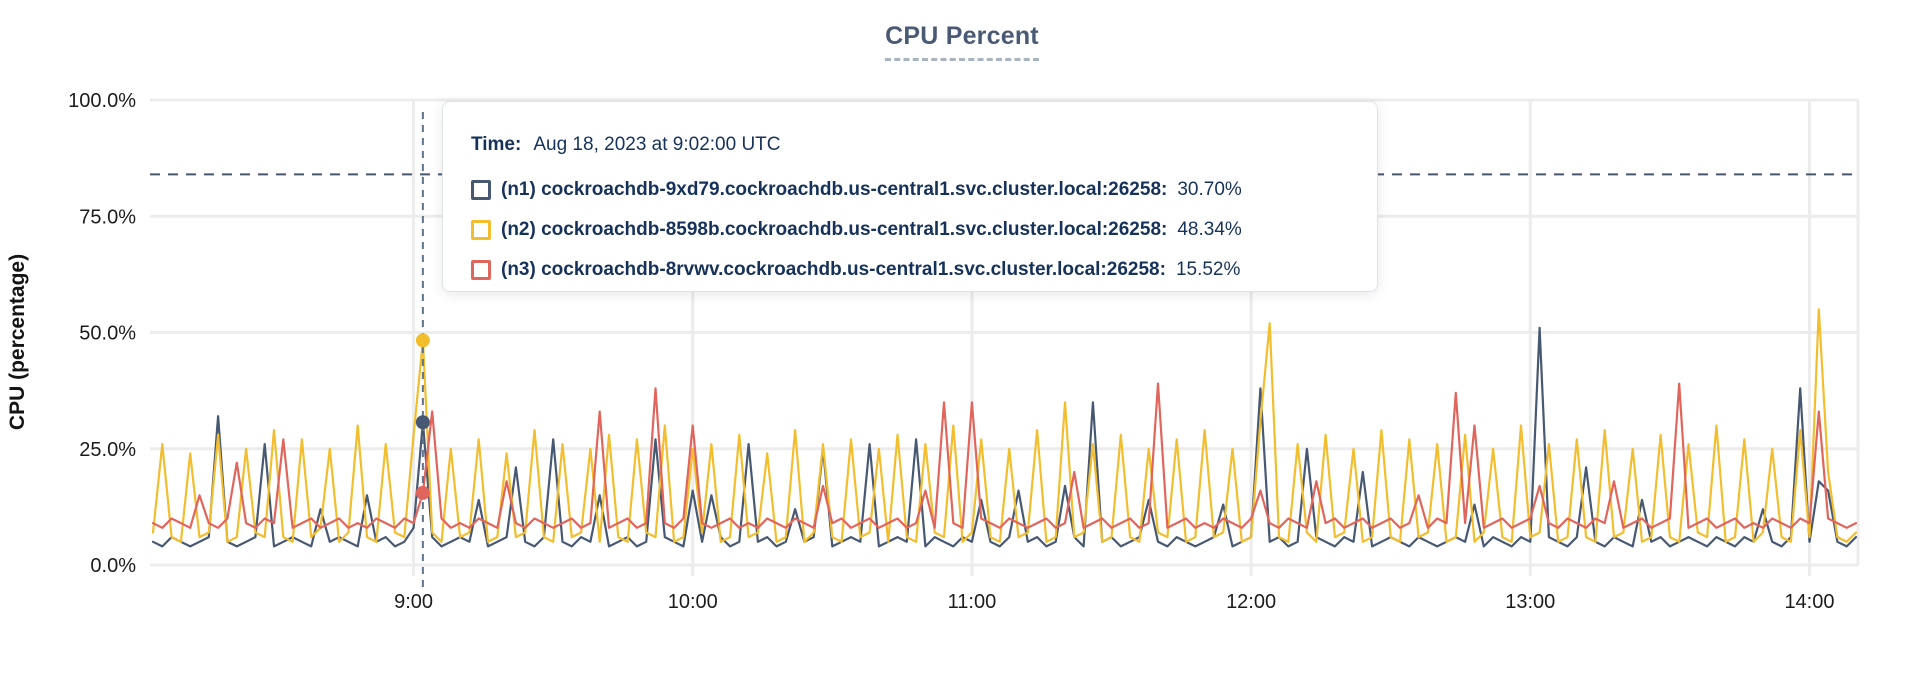 The width and height of the screenshot is (1924, 694). I want to click on x-tick-label: 10:00, so click(693, 602).